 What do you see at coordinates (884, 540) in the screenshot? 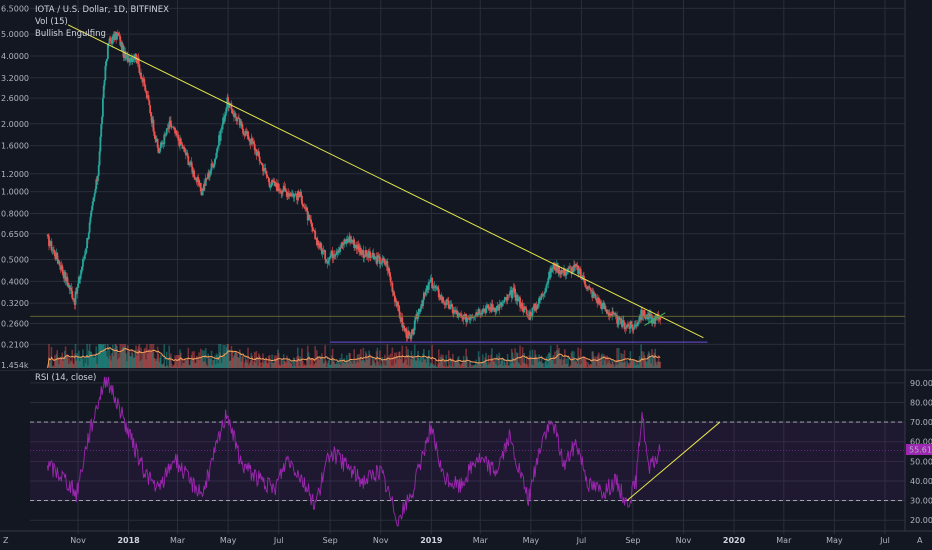
I see `x-tick-label: Jul` at bounding box center [884, 540].